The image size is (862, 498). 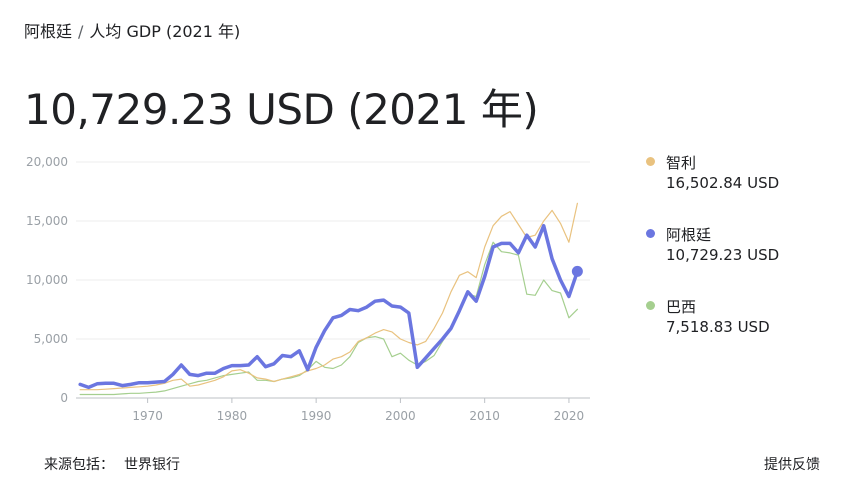 What do you see at coordinates (792, 465) in the screenshot?
I see `feedback-link: 提供反馈` at bounding box center [792, 465].